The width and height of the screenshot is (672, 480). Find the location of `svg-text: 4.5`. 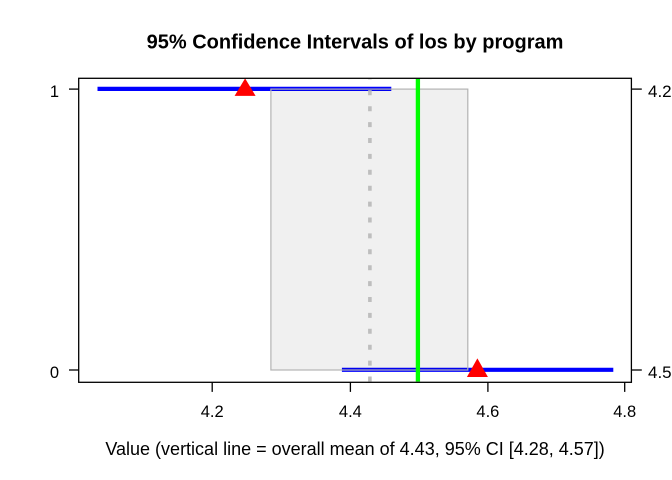

svg-text: 4.5 is located at coordinates (660, 372).